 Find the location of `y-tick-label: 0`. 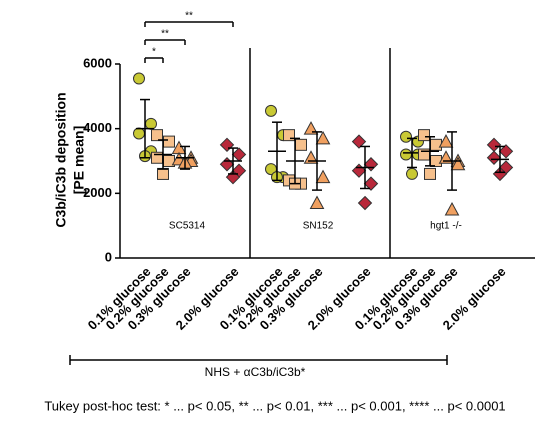

y-tick-label: 0 is located at coordinates (108, 256).